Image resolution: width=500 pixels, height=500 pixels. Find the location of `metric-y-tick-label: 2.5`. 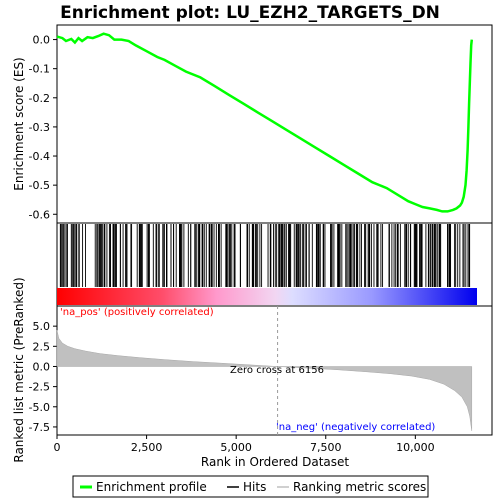

metric-y-tick-label: 2.5 is located at coordinates (42, 346).